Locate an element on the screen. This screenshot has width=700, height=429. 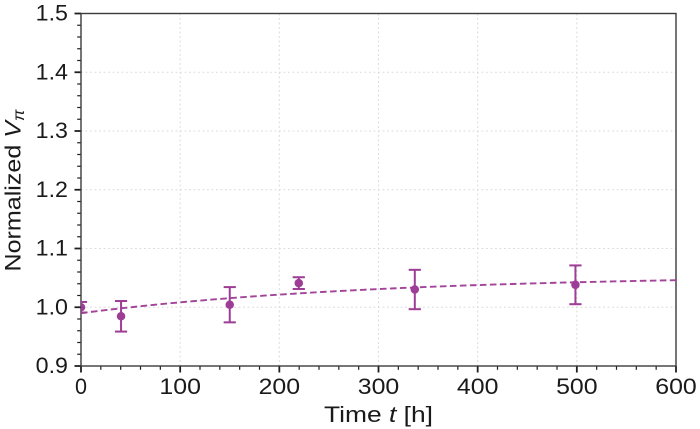
svg-text: 600 is located at coordinates (676, 386).